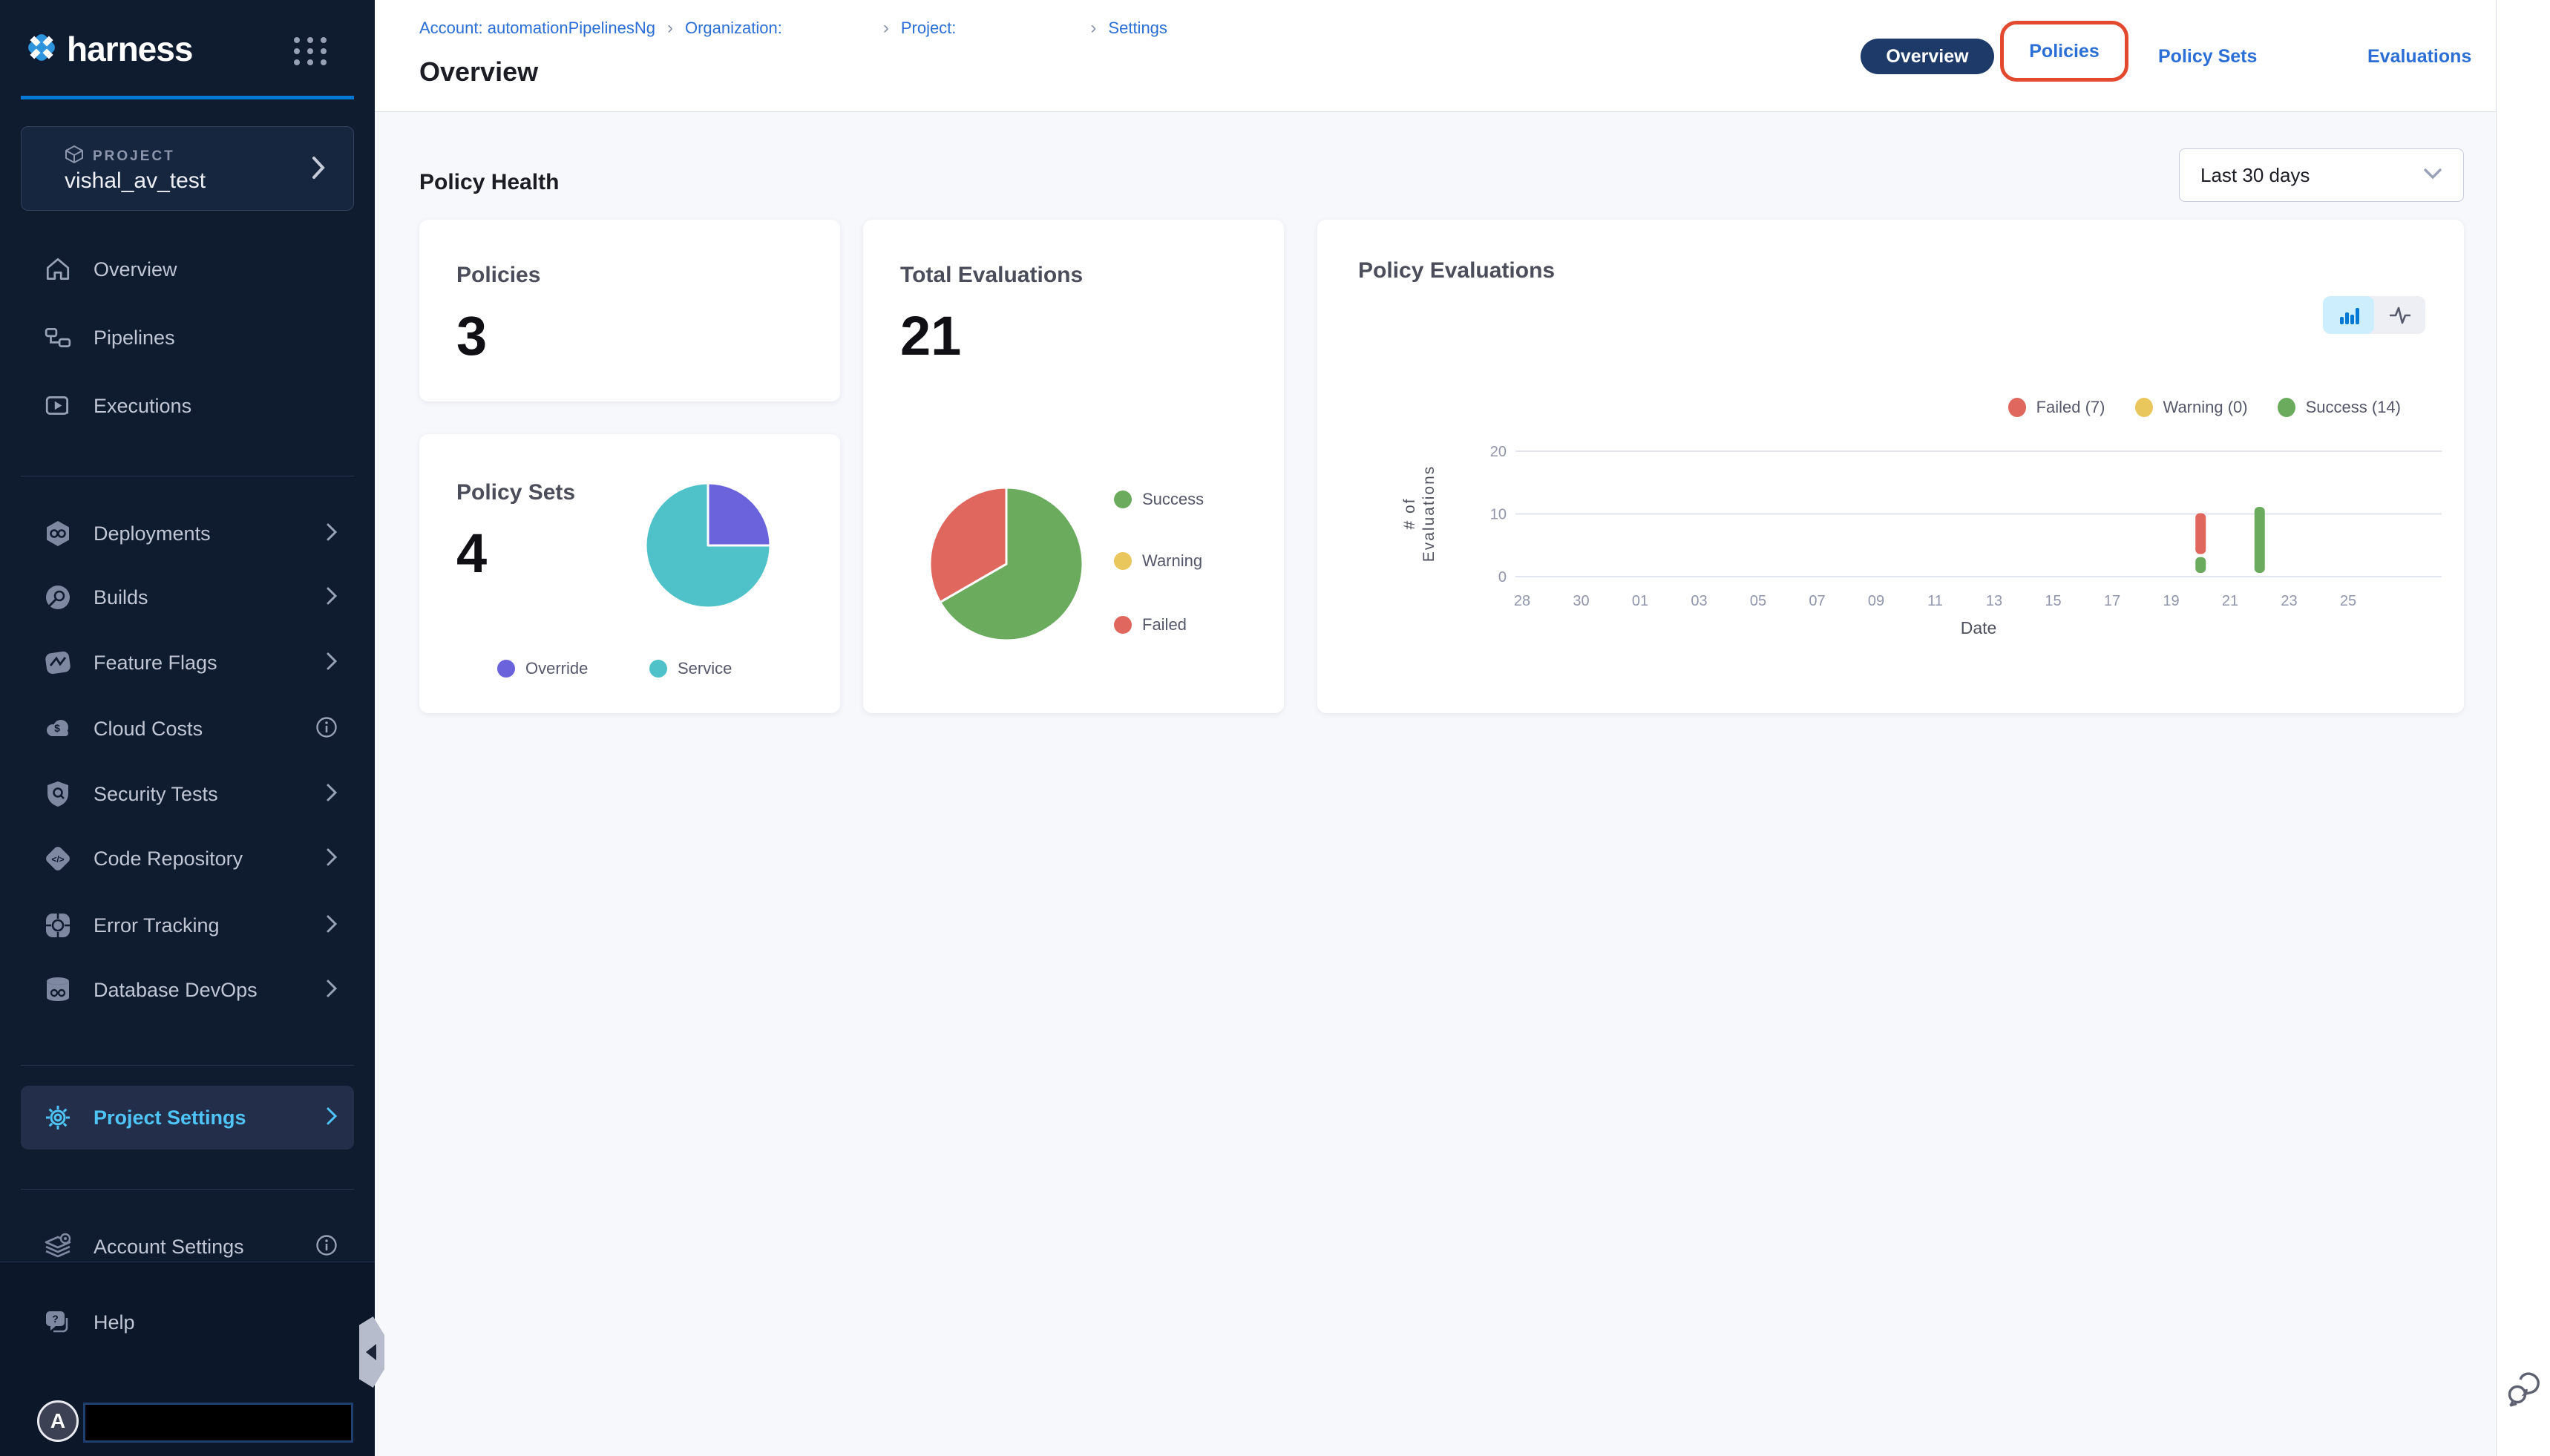 This screenshot has width=2550, height=1456. I want to click on project-selector: PROJECT vishal_av_test, so click(187, 169).